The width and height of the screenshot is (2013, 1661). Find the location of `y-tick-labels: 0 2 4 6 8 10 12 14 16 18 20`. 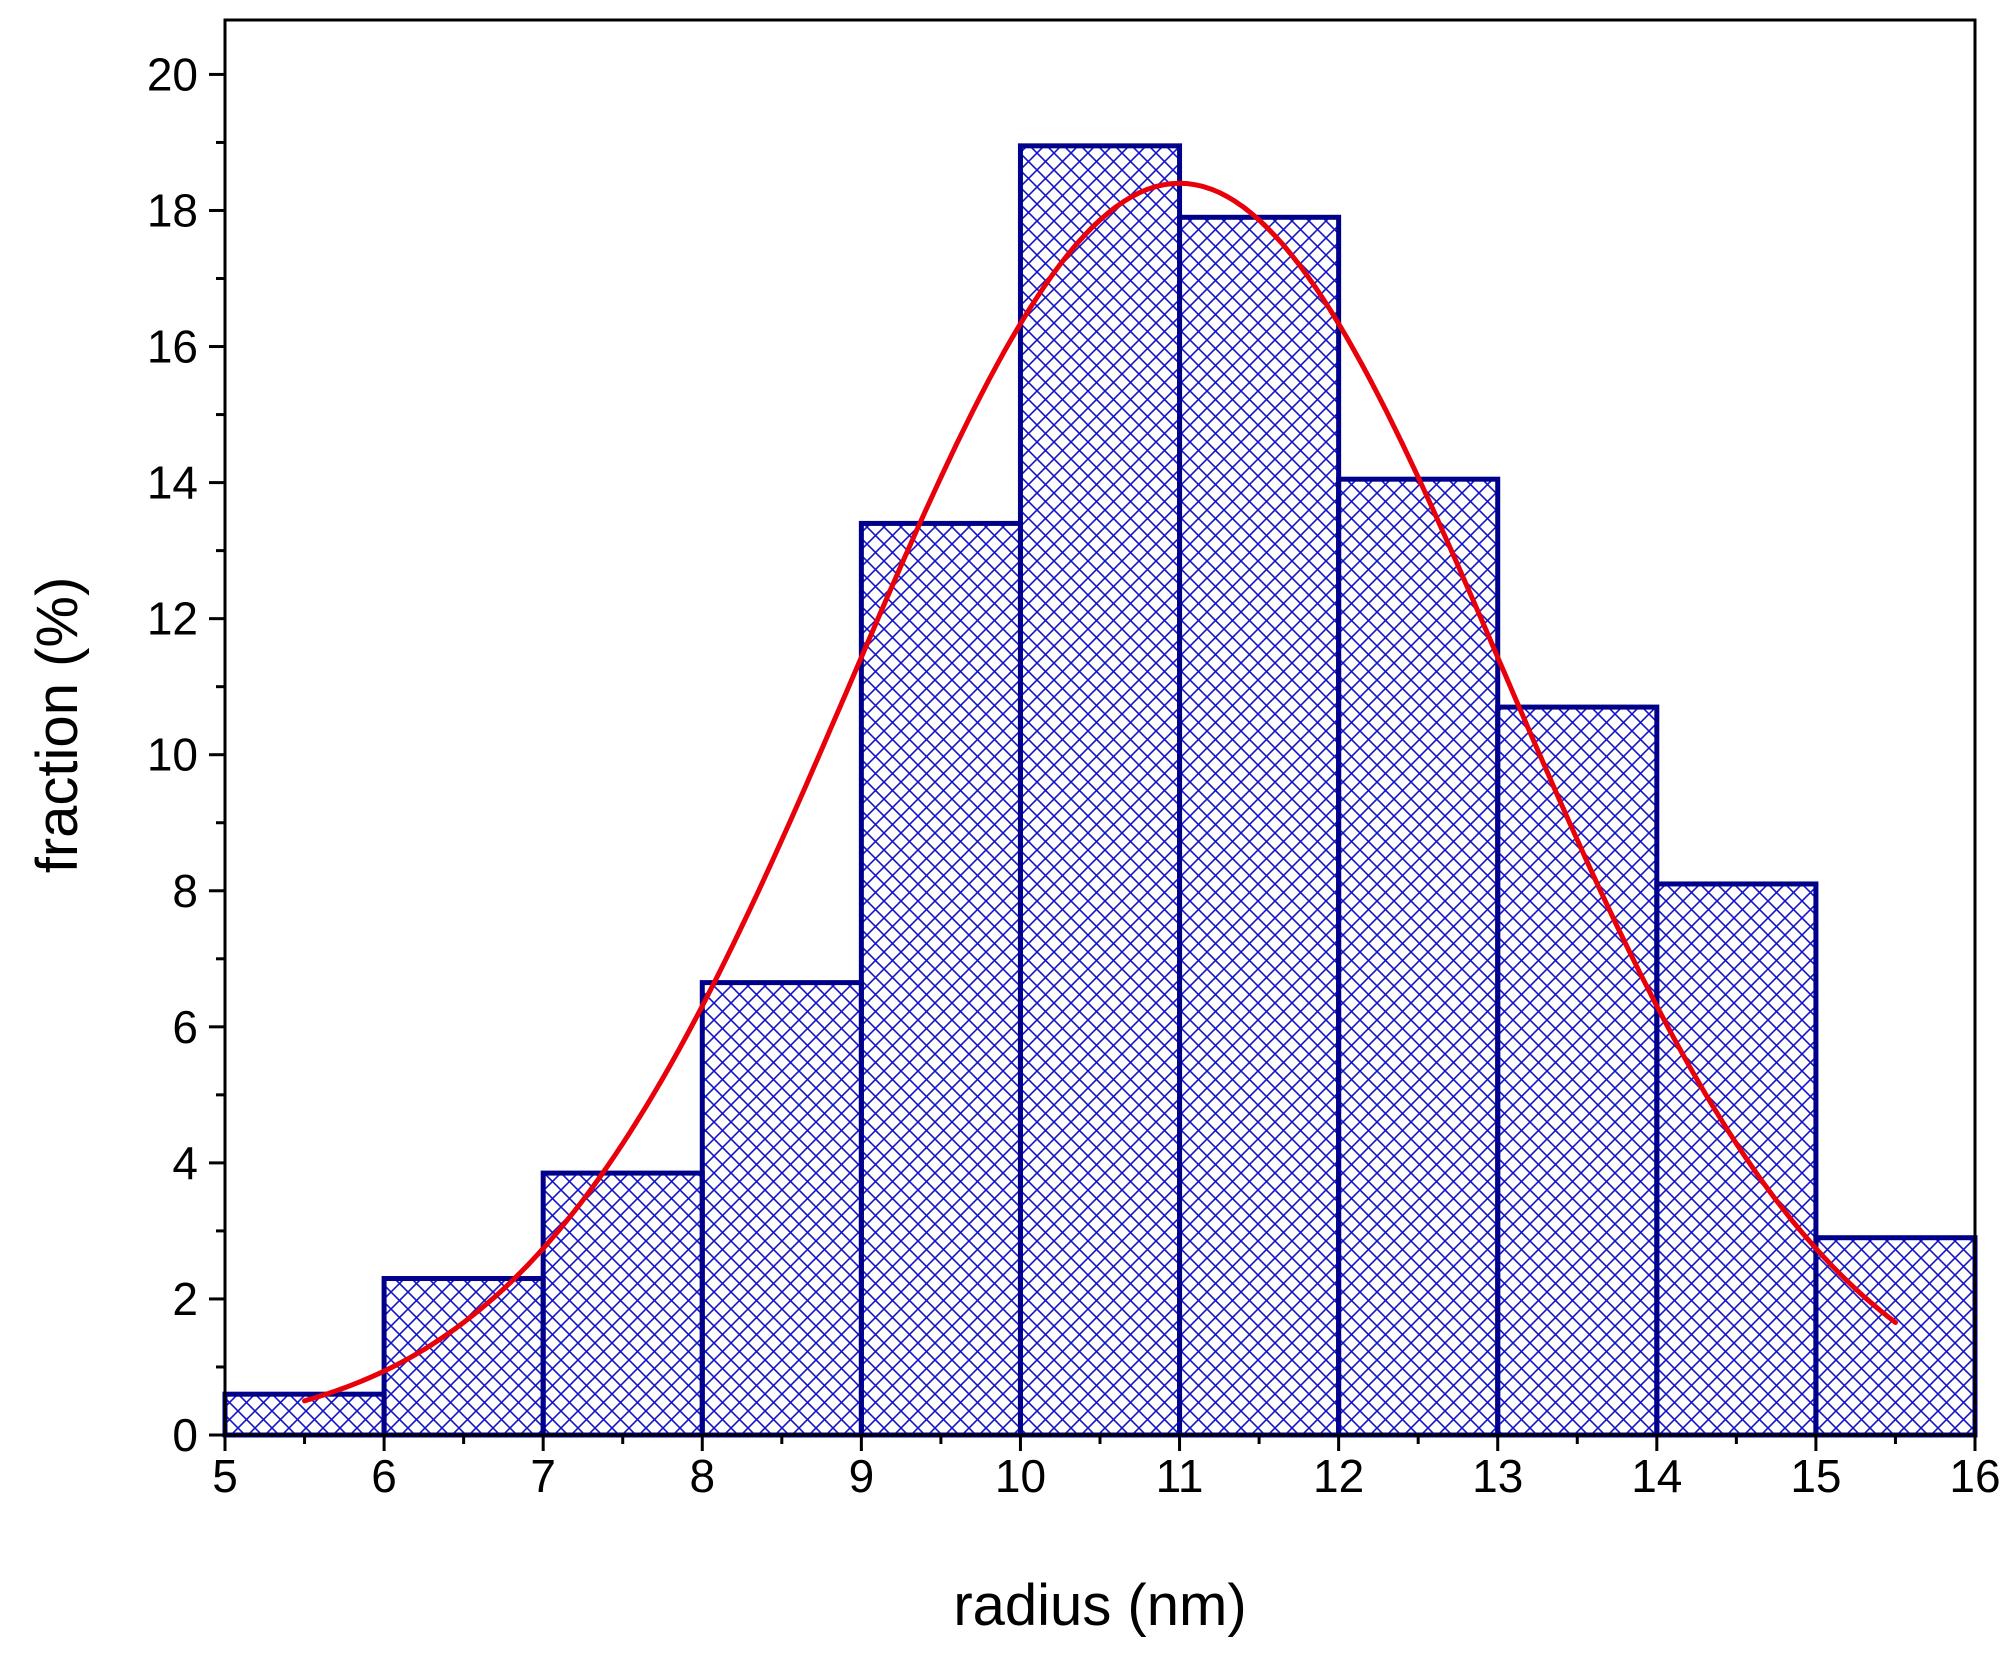

y-tick-labels: 0 2 4 6 8 10 12 14 16 18 20 is located at coordinates (172, 754).